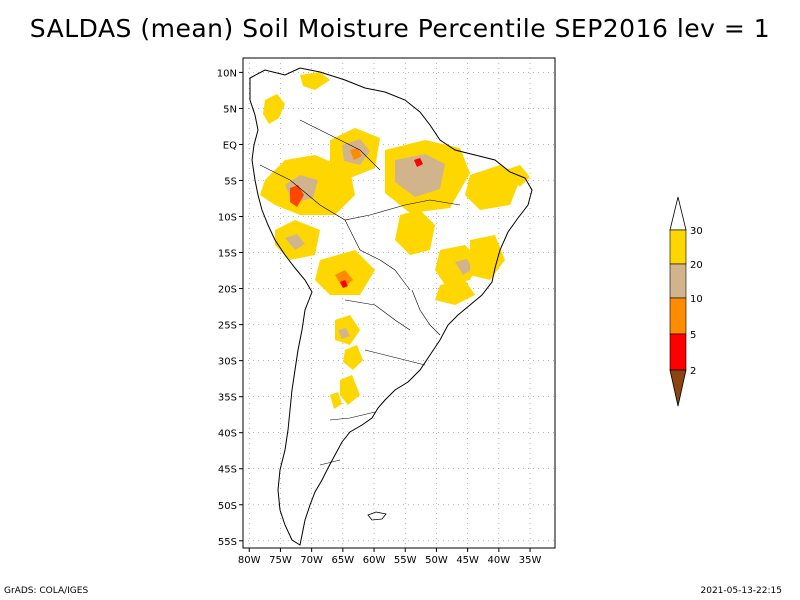  I want to click on colorbar-labels: 30 20 10 5 2, so click(696, 301).